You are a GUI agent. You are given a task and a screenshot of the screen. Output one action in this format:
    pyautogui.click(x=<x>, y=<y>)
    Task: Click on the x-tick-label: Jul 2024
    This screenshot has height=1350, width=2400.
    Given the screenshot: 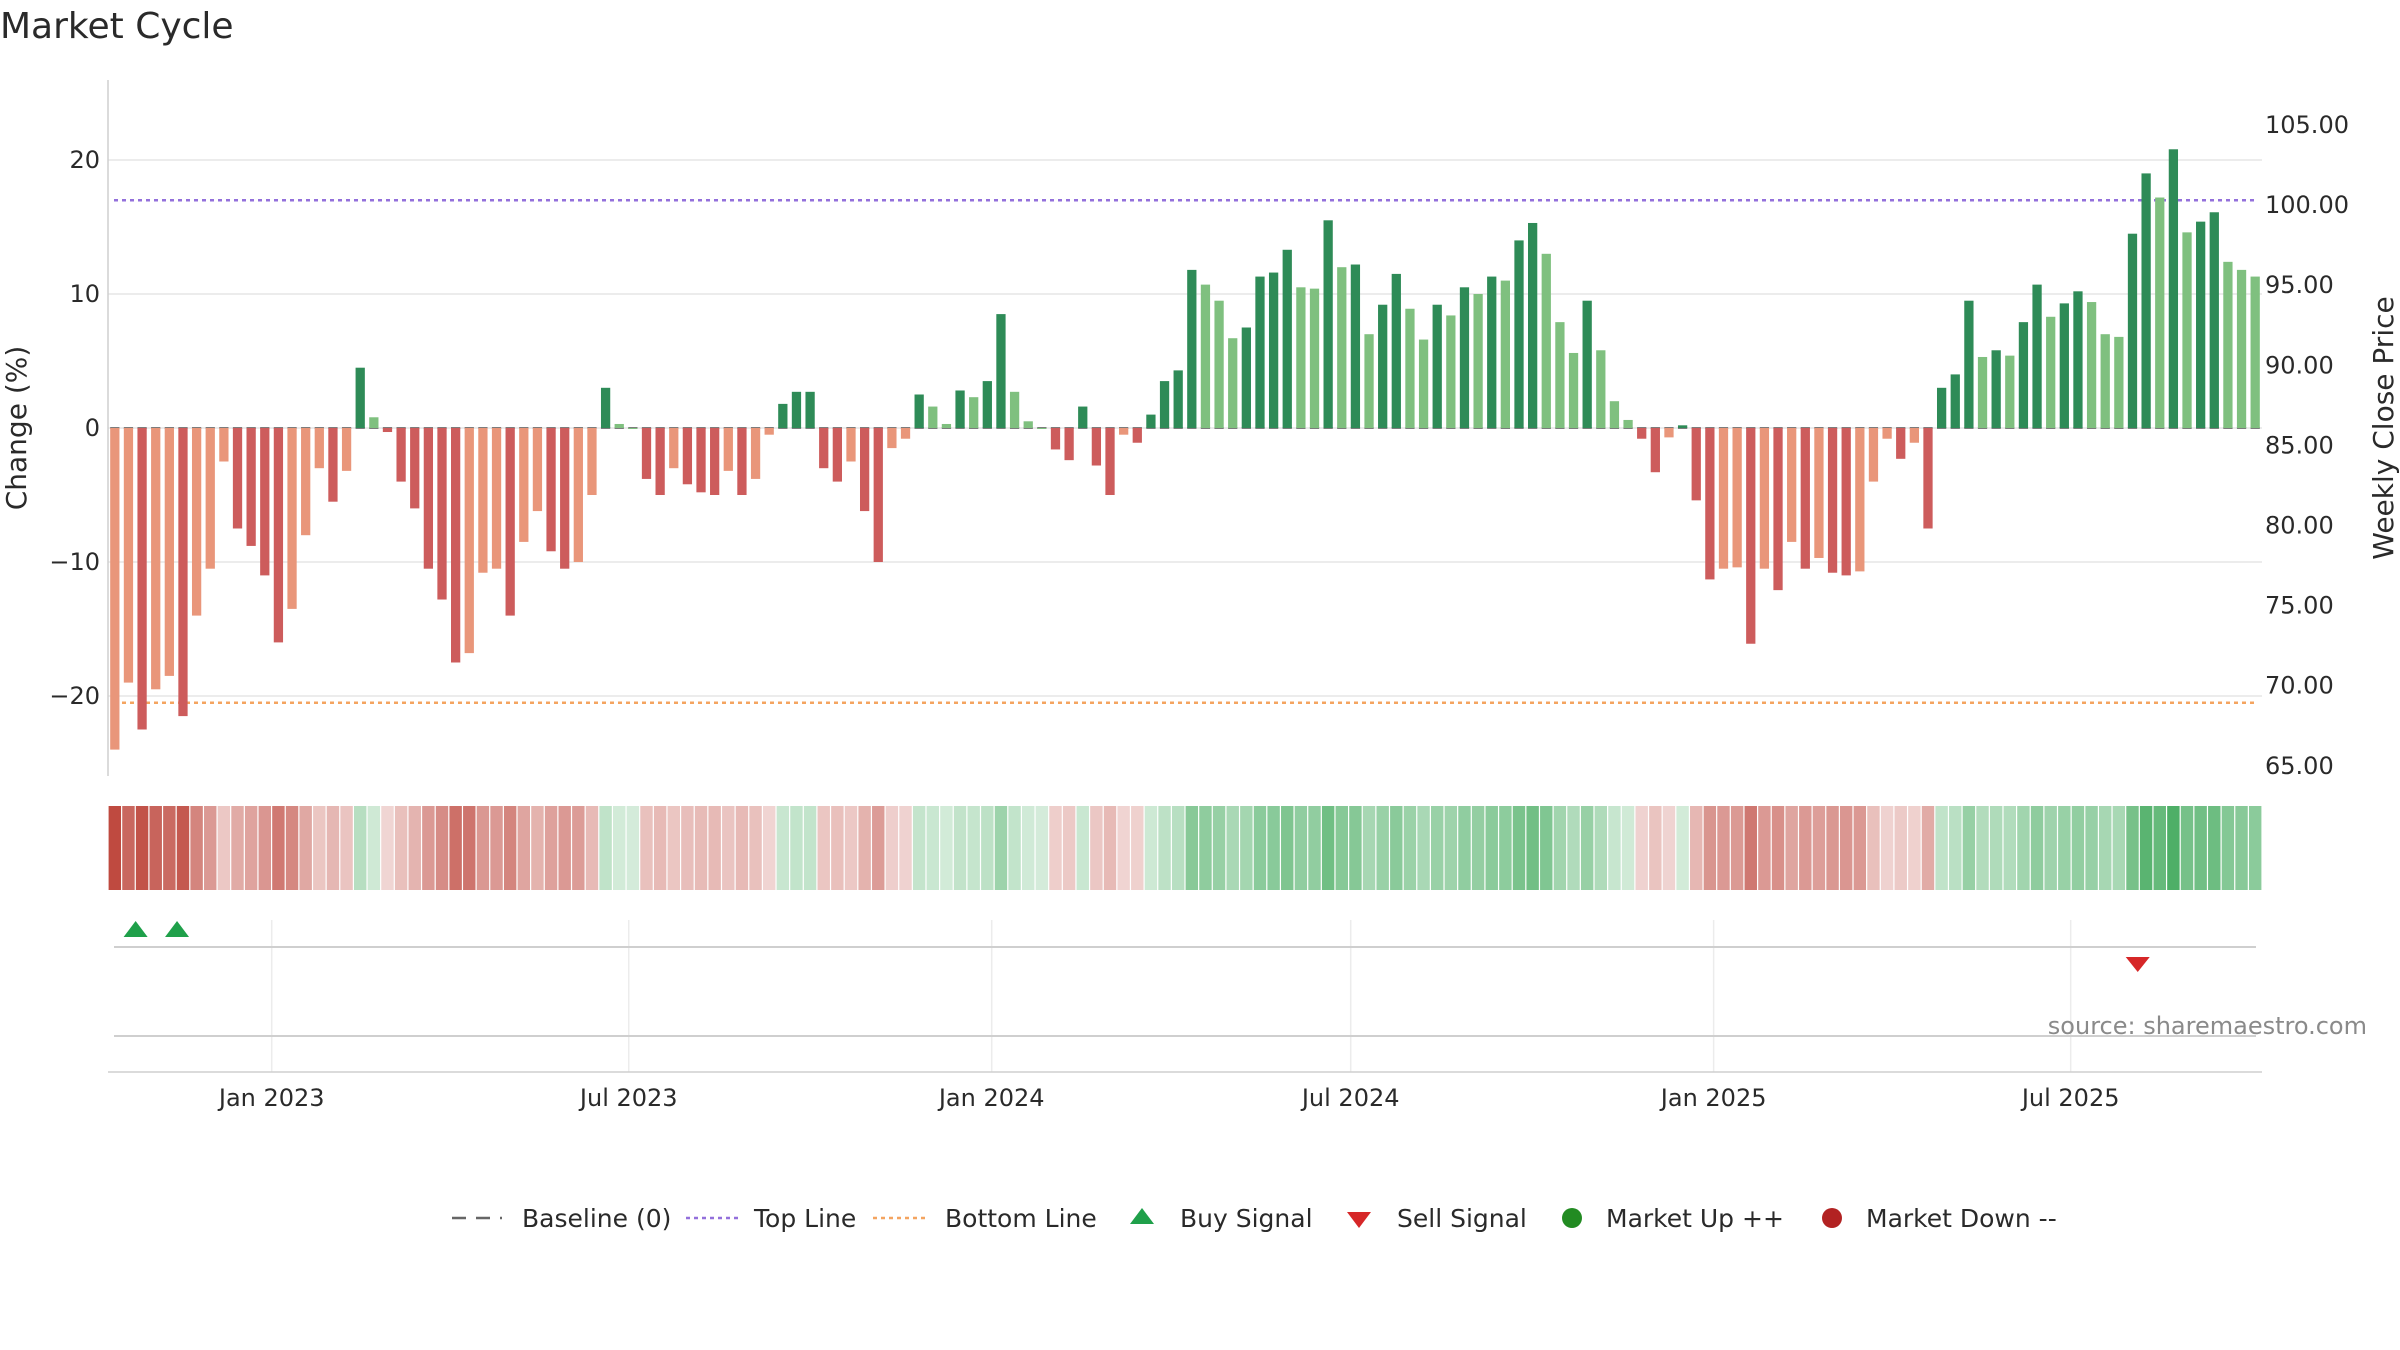 What is the action you would take?
    pyautogui.click(x=1350, y=1098)
    